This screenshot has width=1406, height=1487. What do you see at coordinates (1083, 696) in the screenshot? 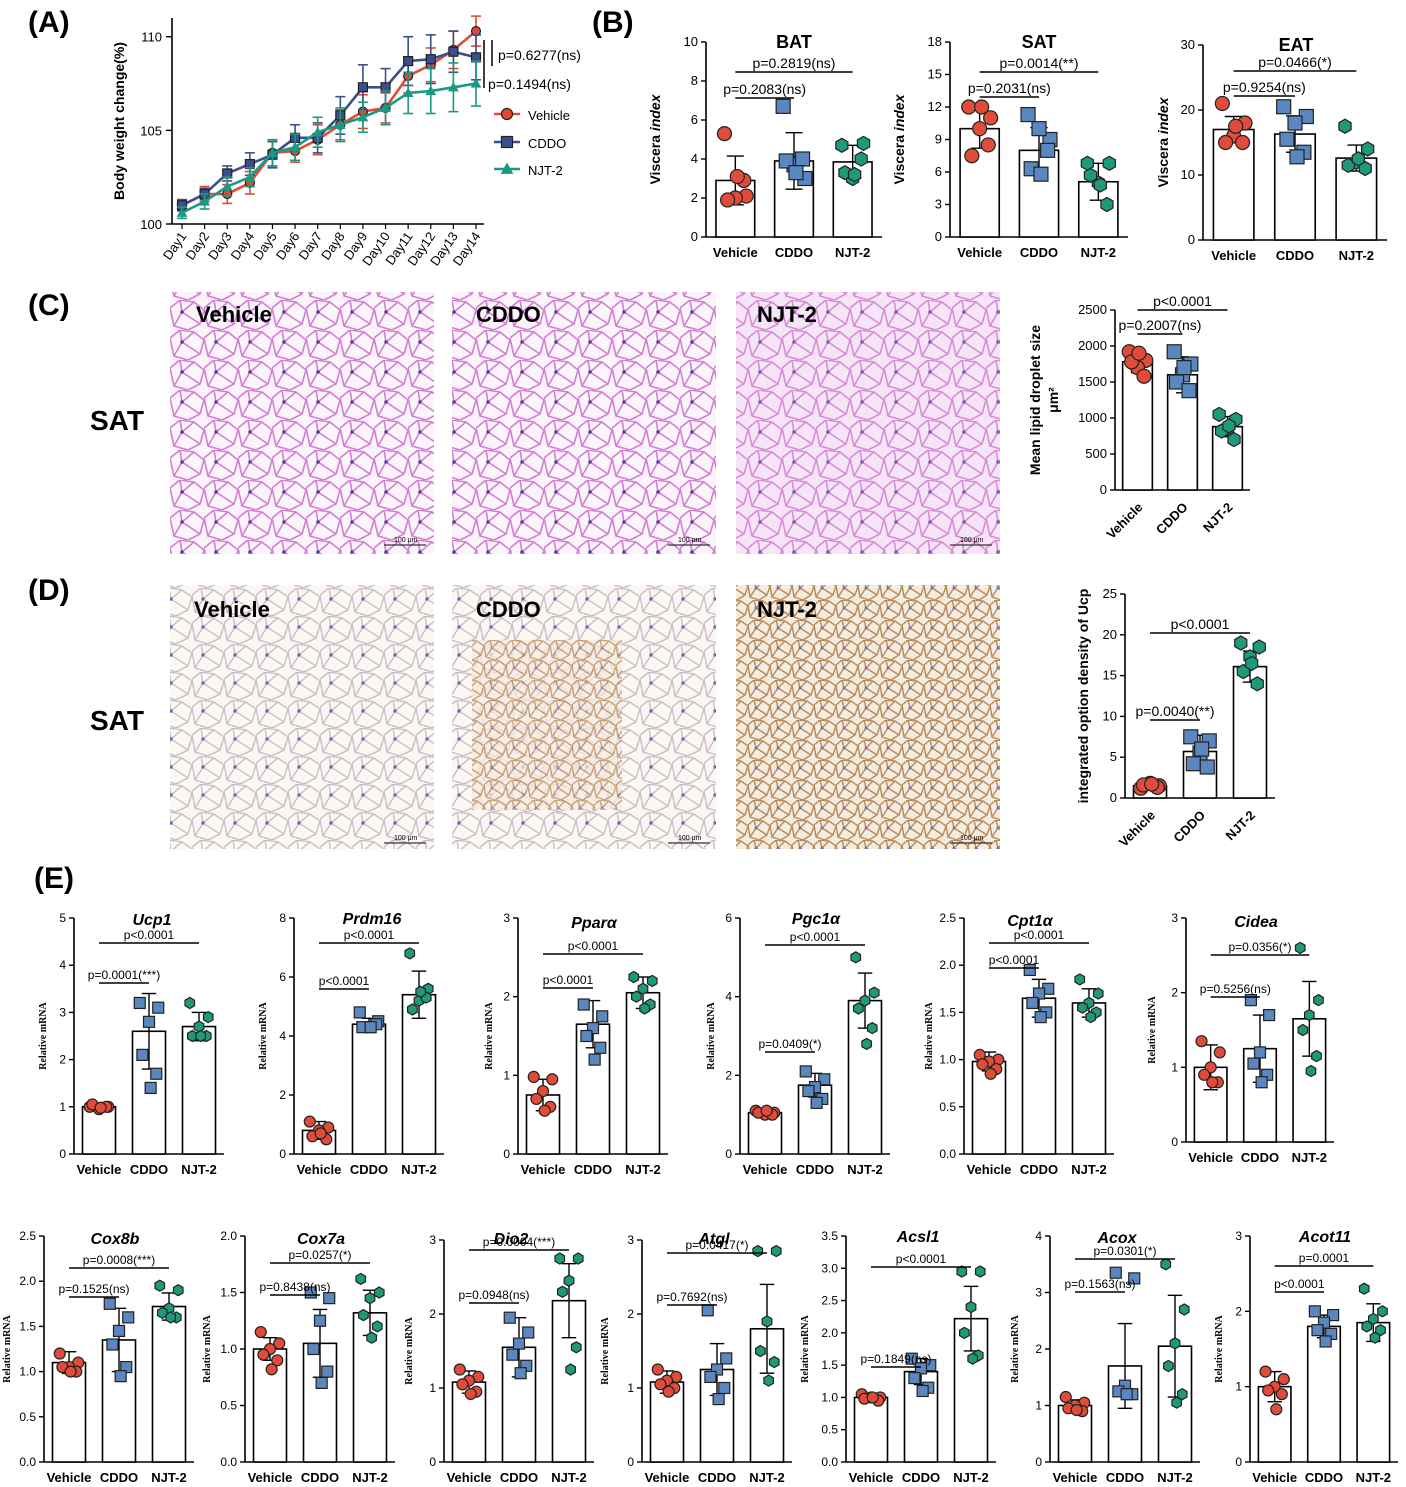
I see `y-axis-label: integrated option density of Ucp` at bounding box center [1083, 696].